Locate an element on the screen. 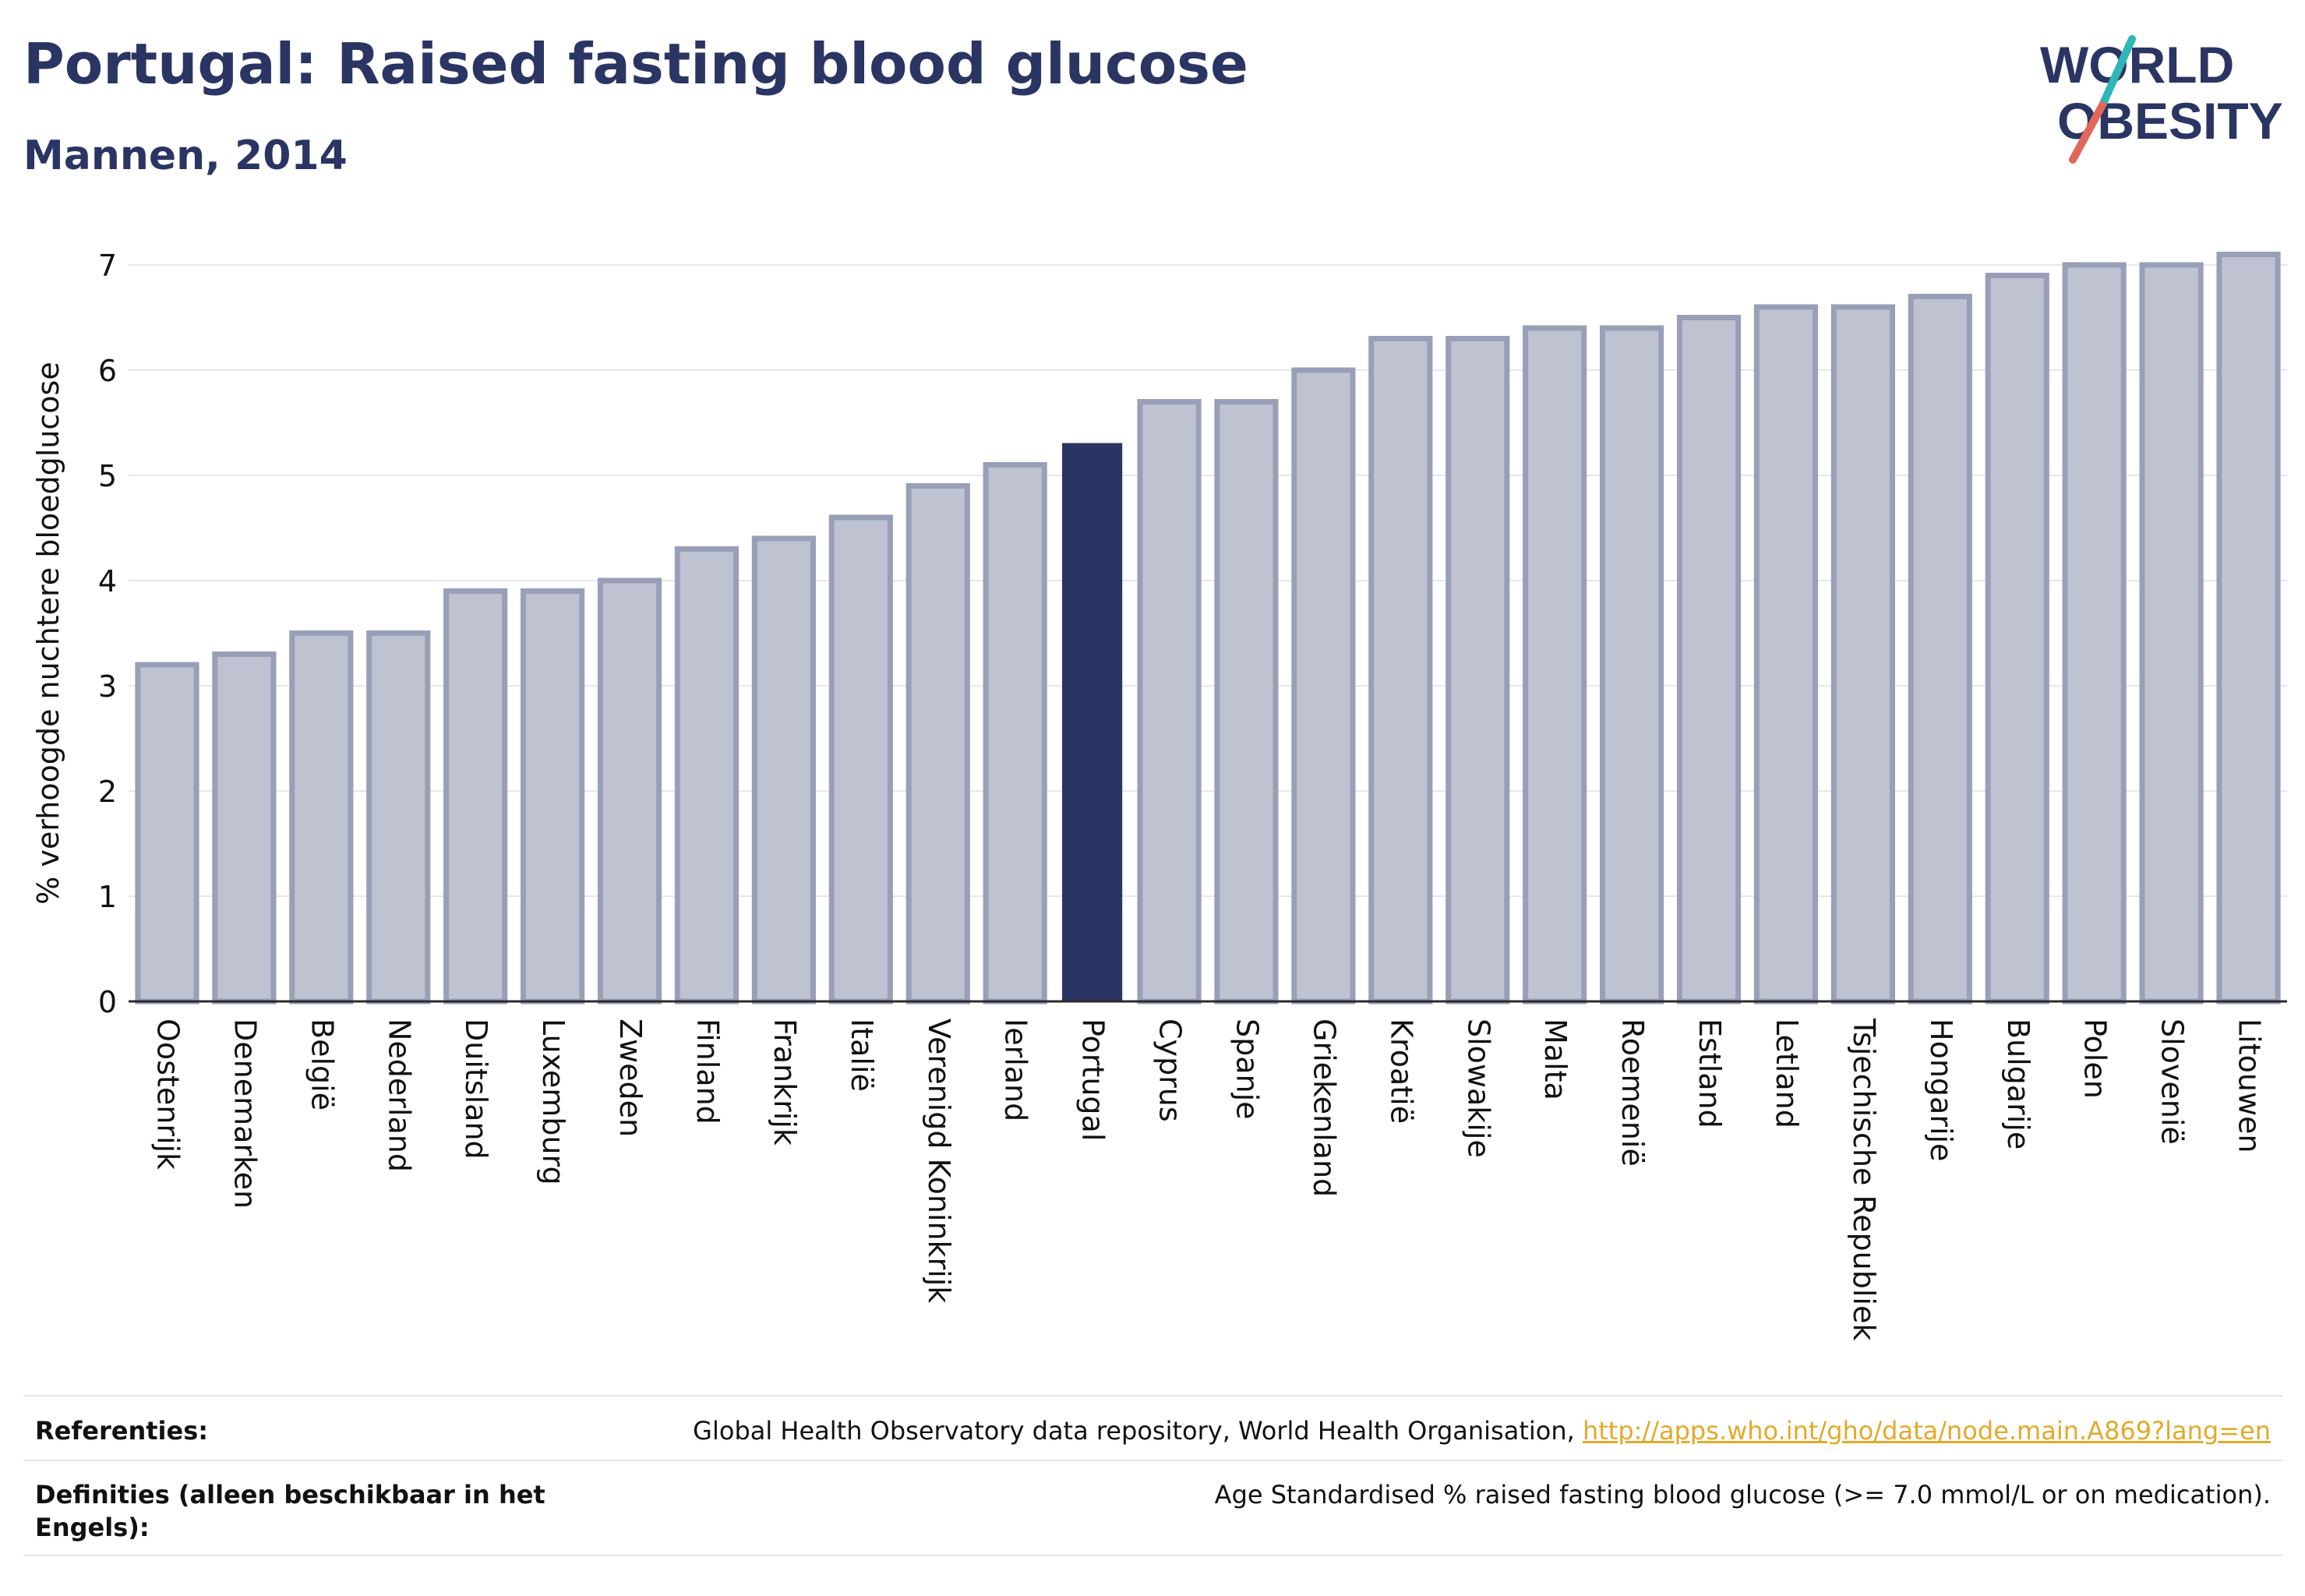 Image resolution: width=2305 pixels, height=1596 pixels. bar-polen is located at coordinates (2094, 633).